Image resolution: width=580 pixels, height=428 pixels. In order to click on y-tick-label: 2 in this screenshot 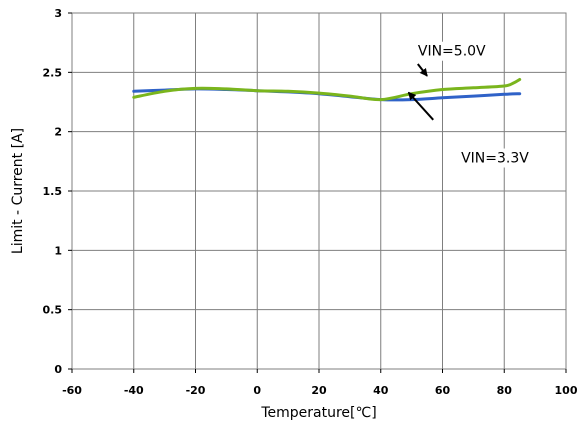, I will do `click(58, 132)`.